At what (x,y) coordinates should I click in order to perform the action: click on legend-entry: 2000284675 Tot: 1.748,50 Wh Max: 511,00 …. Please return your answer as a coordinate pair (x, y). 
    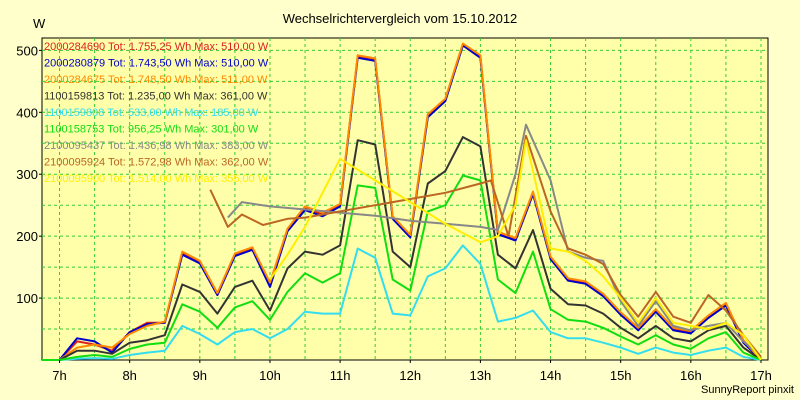
    Looking at the image, I should click on (156, 80).